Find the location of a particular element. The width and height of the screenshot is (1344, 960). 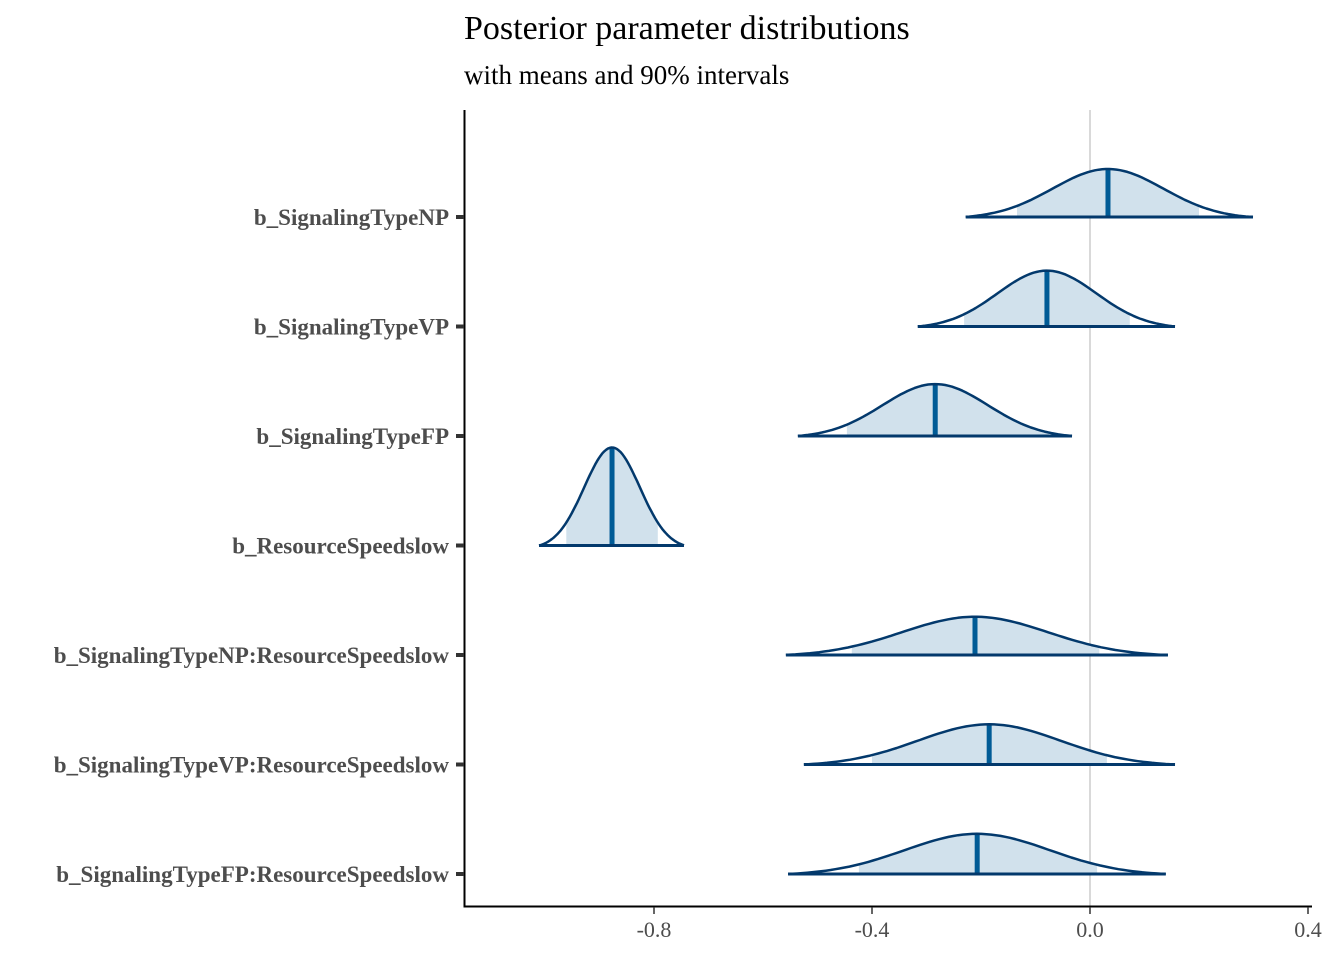

density-b_SignalingTypeFP is located at coordinates (935, 410).